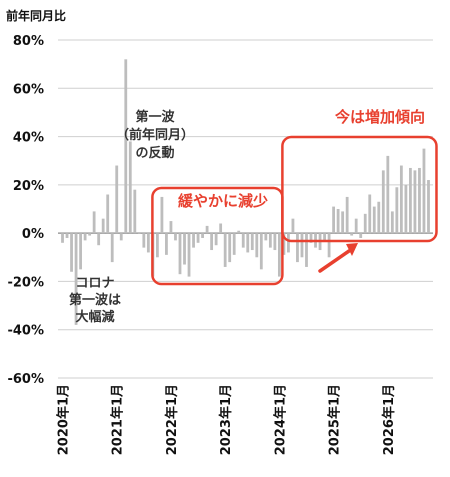 The width and height of the screenshot is (450, 477). What do you see at coordinates (25, 379) in the screenshot?
I see `y-tick-label: -60%` at bounding box center [25, 379].